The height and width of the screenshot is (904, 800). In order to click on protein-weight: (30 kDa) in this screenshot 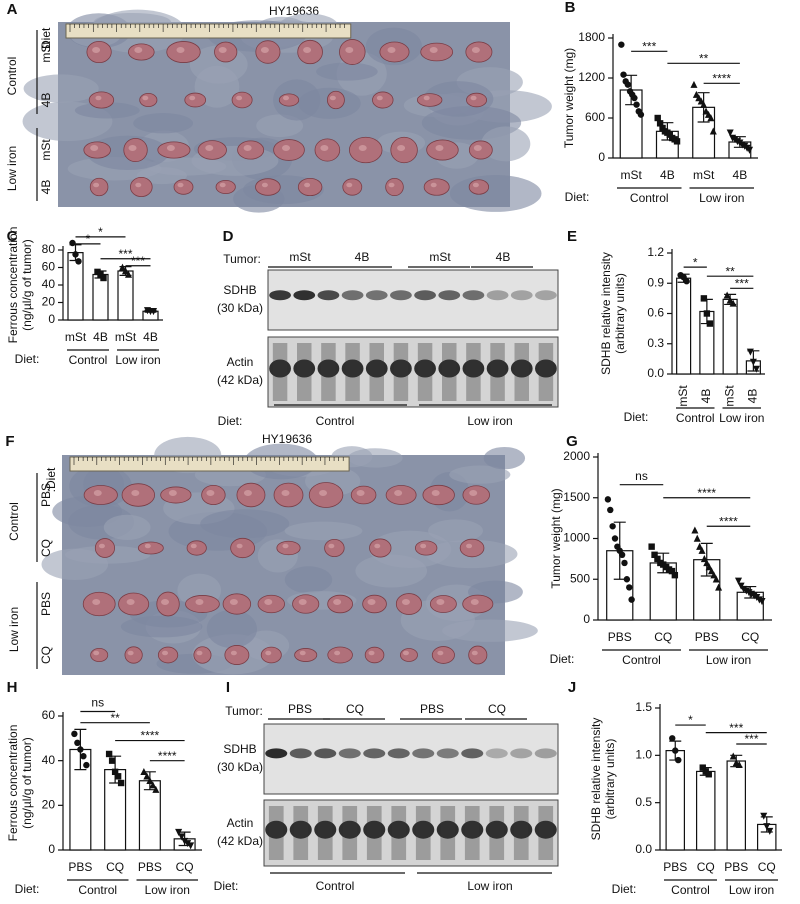, I will do `click(240, 767)`.